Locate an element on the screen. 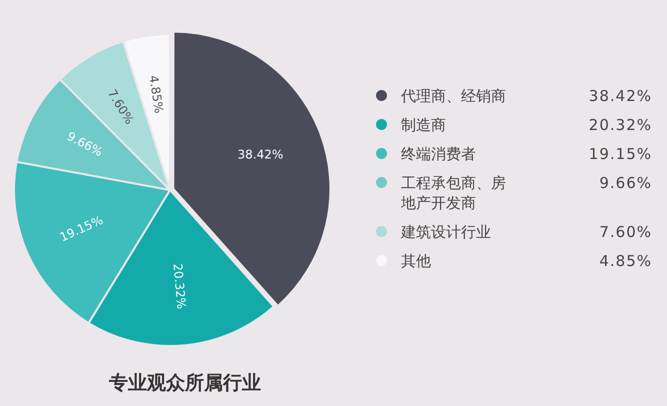 The width and height of the screenshot is (667, 406). text: 38.42% is located at coordinates (620, 96).